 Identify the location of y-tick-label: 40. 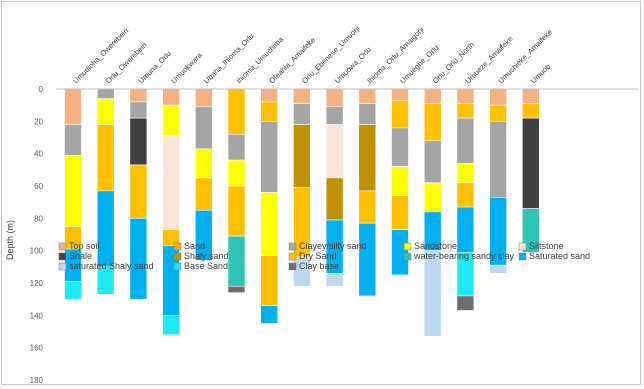
(38, 154).